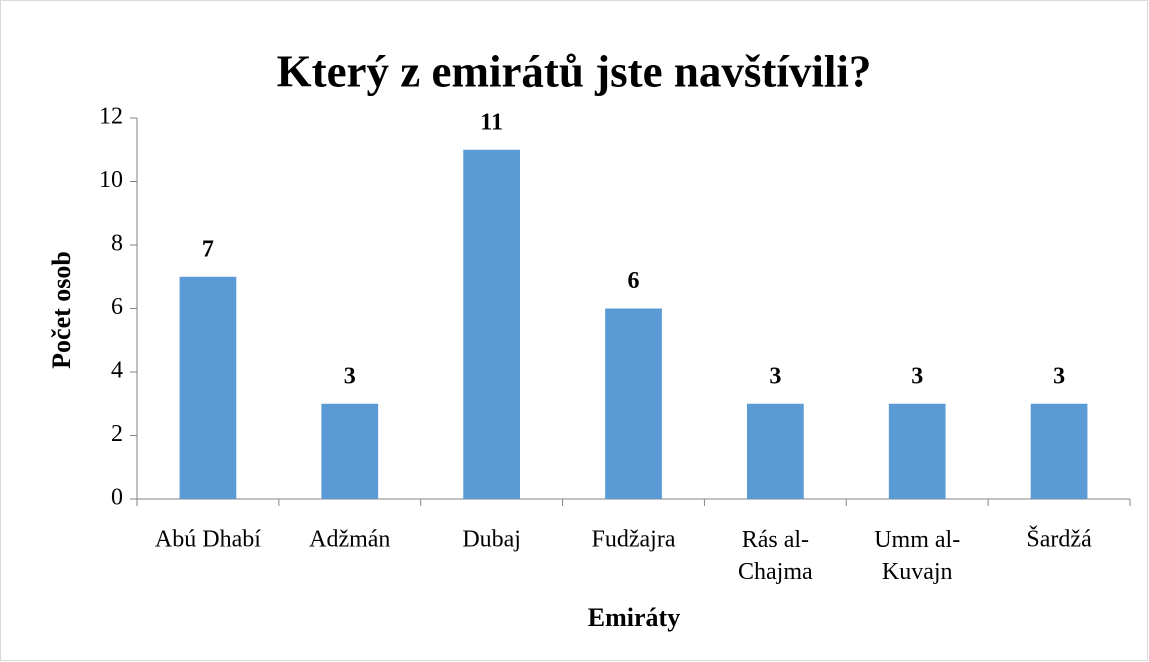  I want to click on y-tick-label: 4, so click(117, 371).